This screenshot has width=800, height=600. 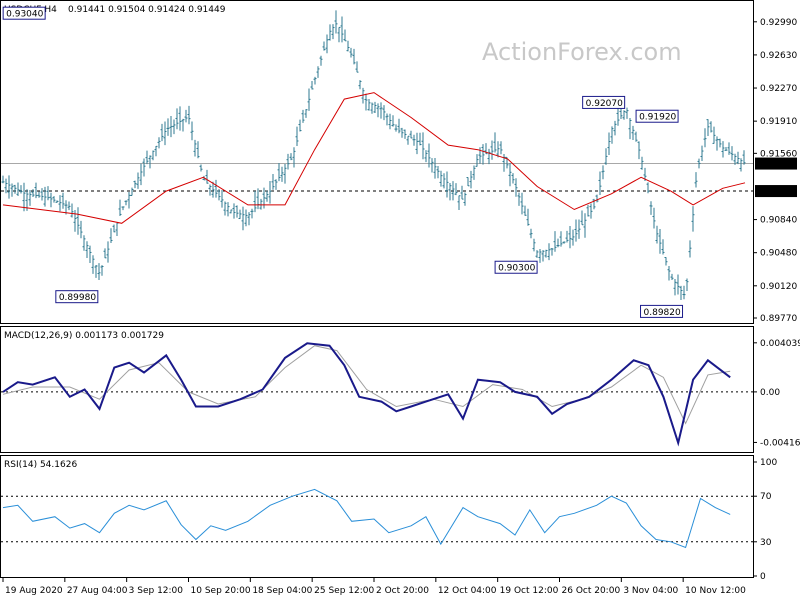 What do you see at coordinates (529, 591) in the screenshot?
I see `x-axis-label: 19 Oct 12:00` at bounding box center [529, 591].